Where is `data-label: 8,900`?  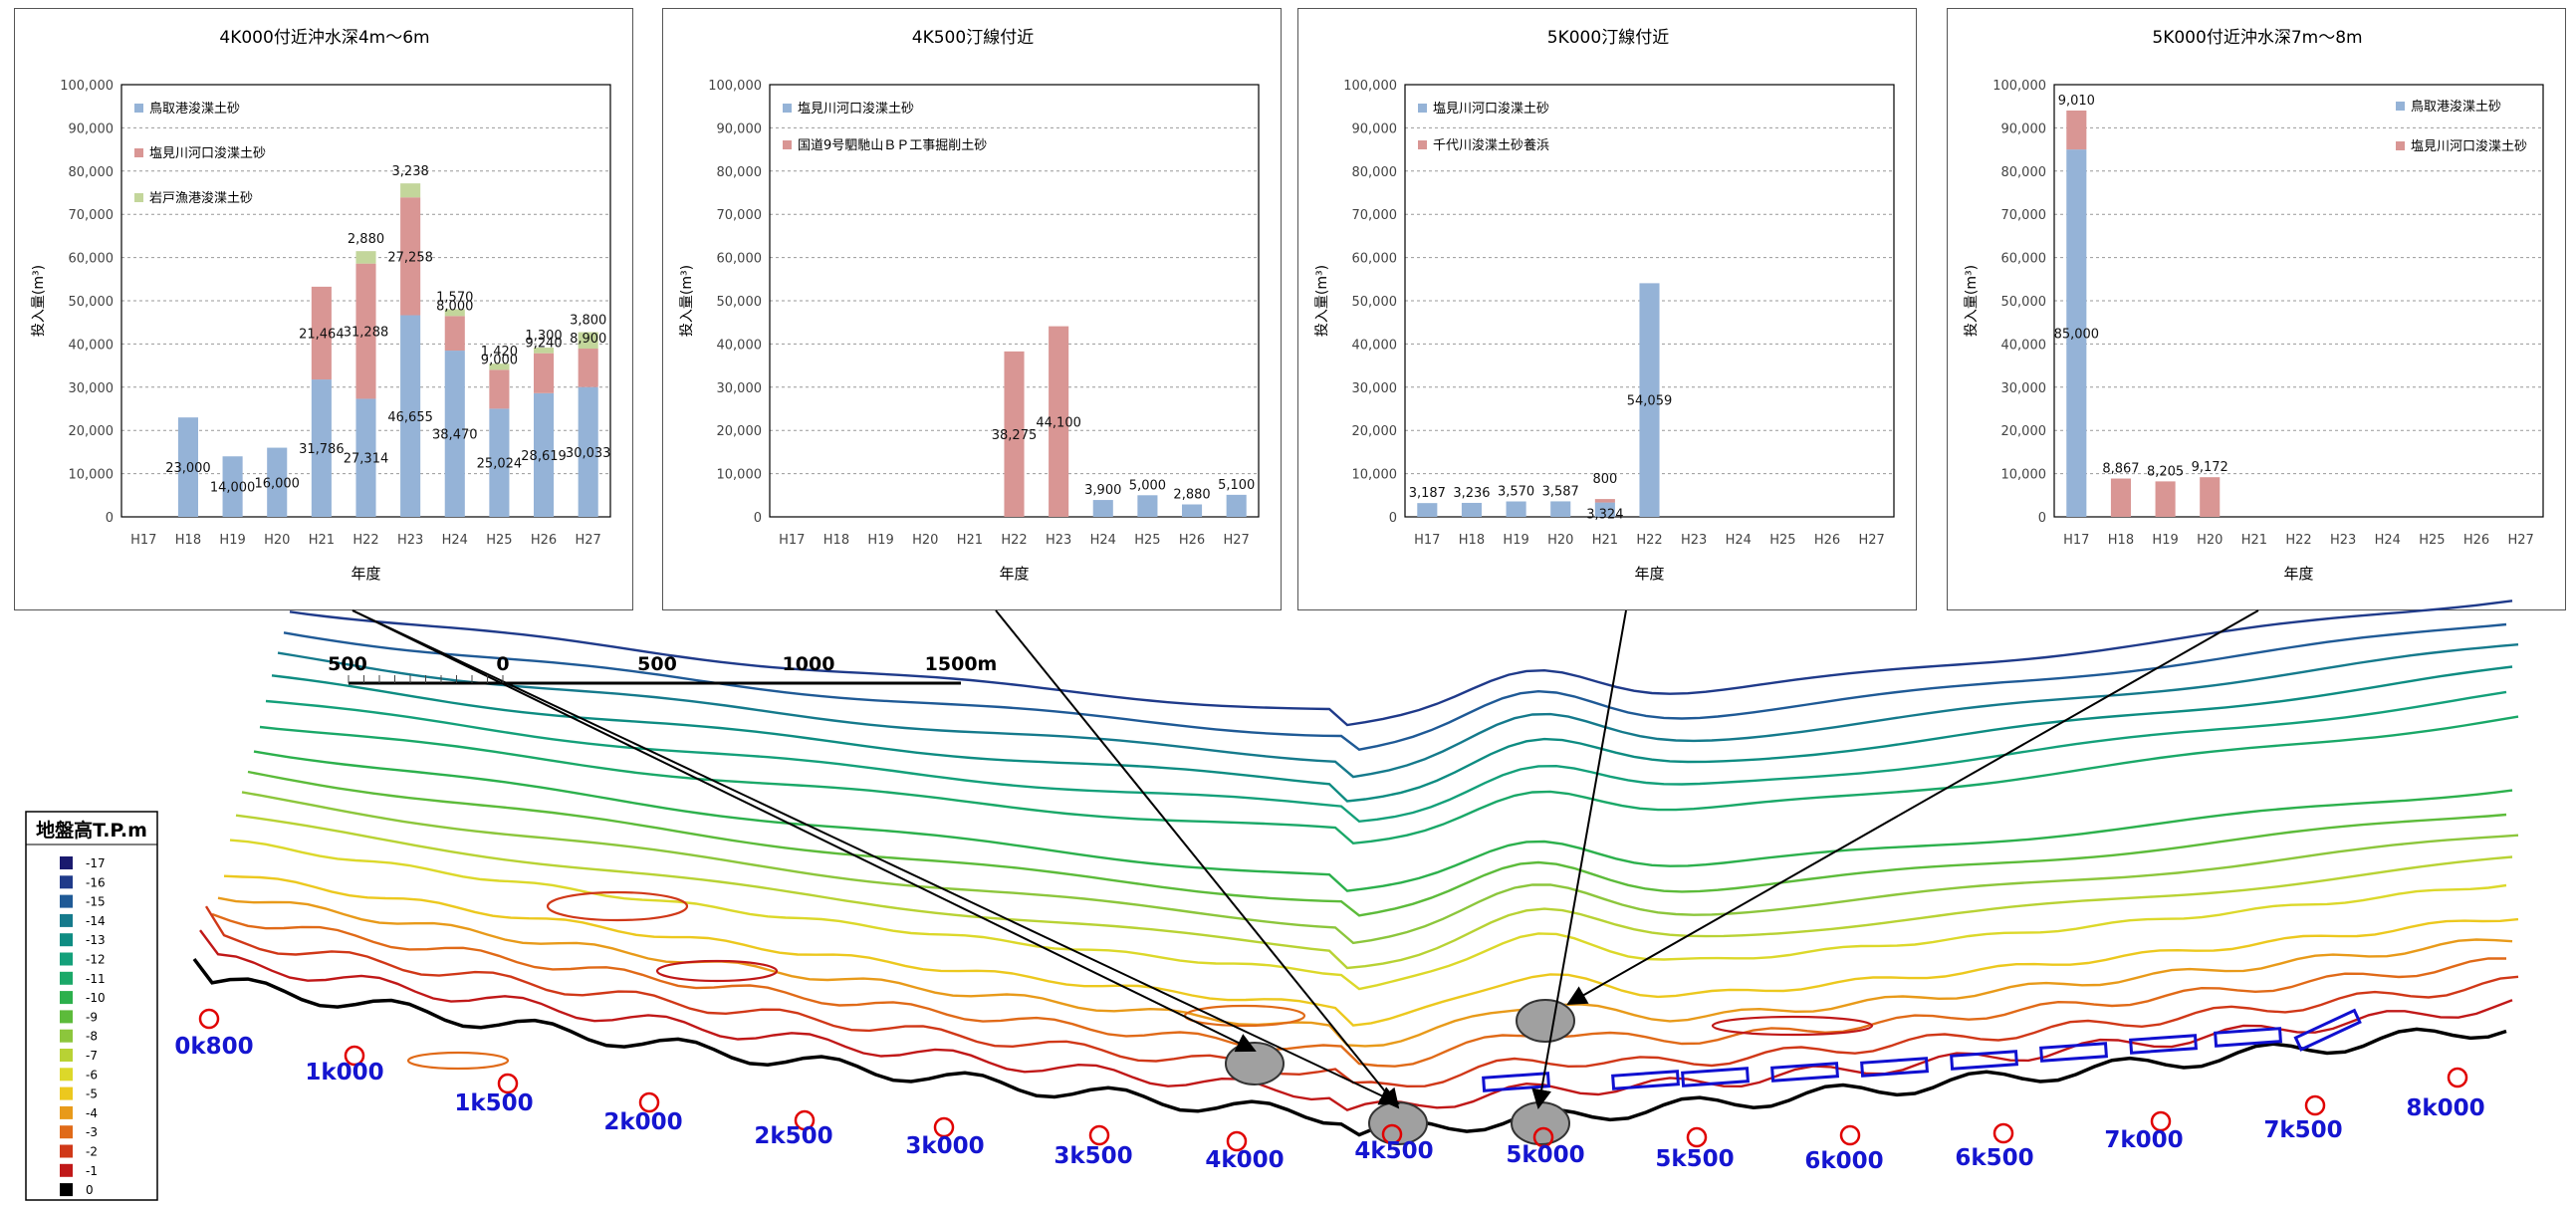
data-label: 8,900 is located at coordinates (588, 339).